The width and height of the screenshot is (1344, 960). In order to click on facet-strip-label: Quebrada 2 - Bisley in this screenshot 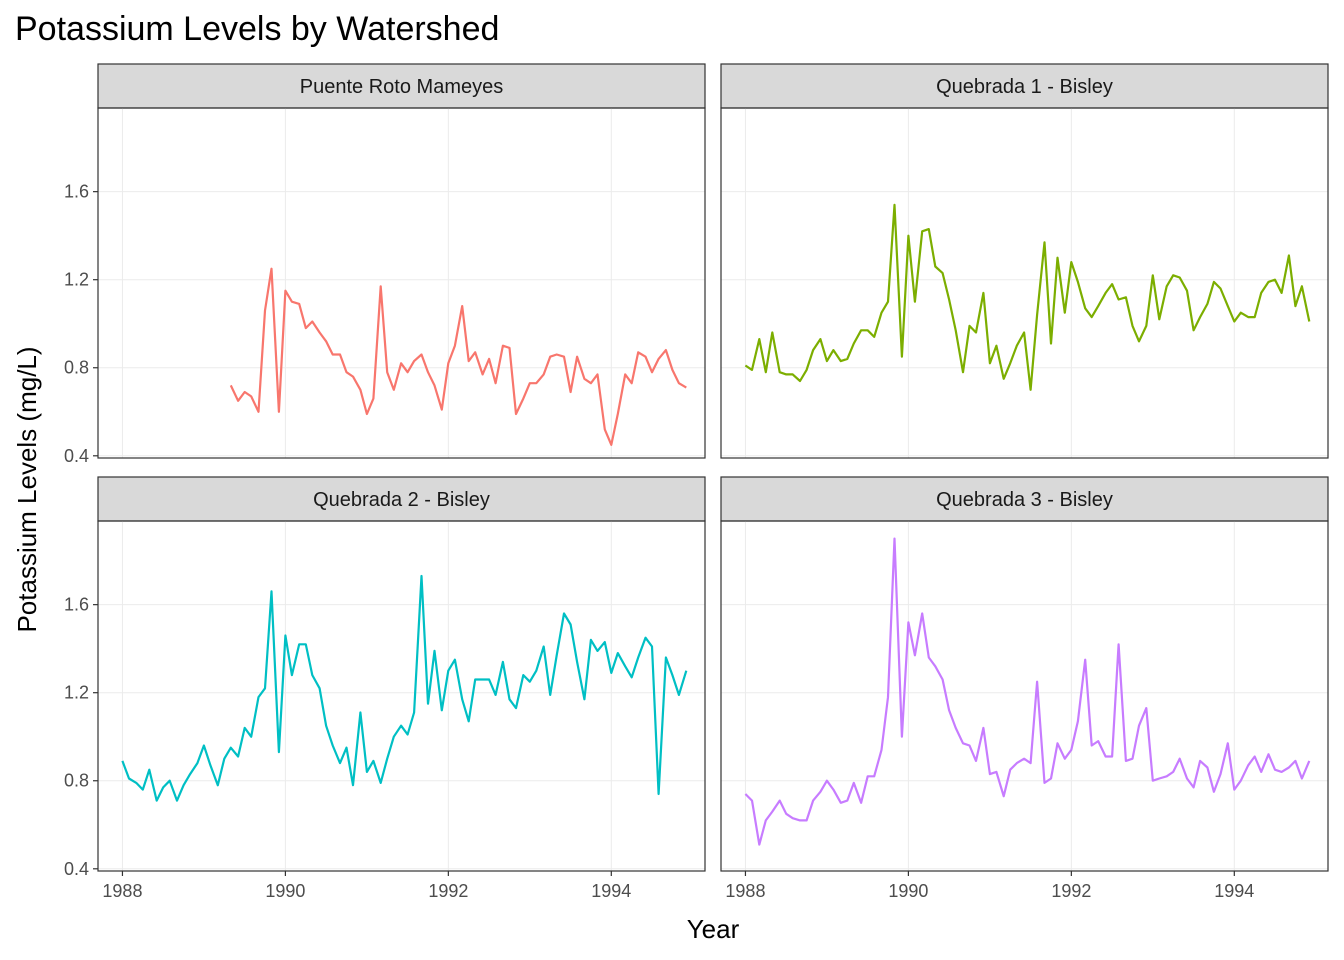, I will do `click(401, 500)`.